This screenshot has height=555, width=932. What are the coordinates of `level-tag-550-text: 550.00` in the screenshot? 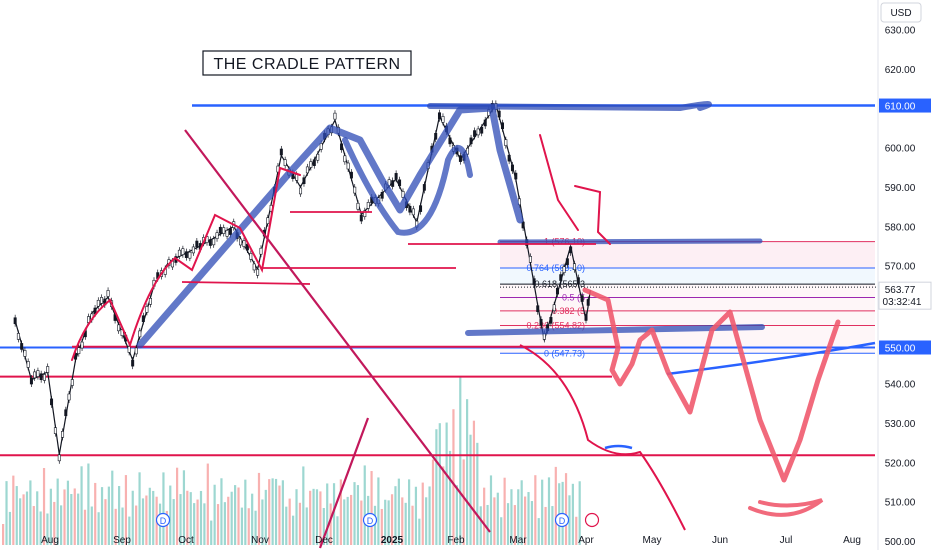 It's located at (900, 348).